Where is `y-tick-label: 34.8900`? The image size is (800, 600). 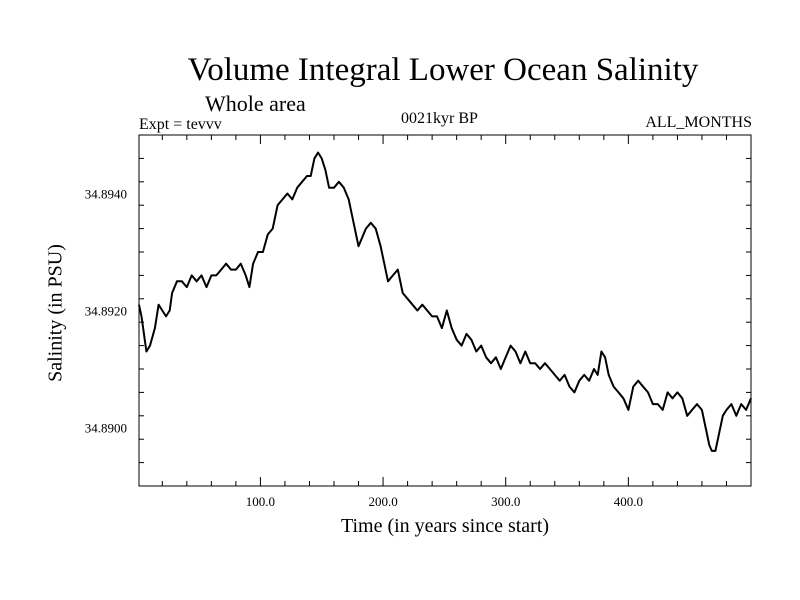
y-tick-label: 34.8900 is located at coordinates (106, 428).